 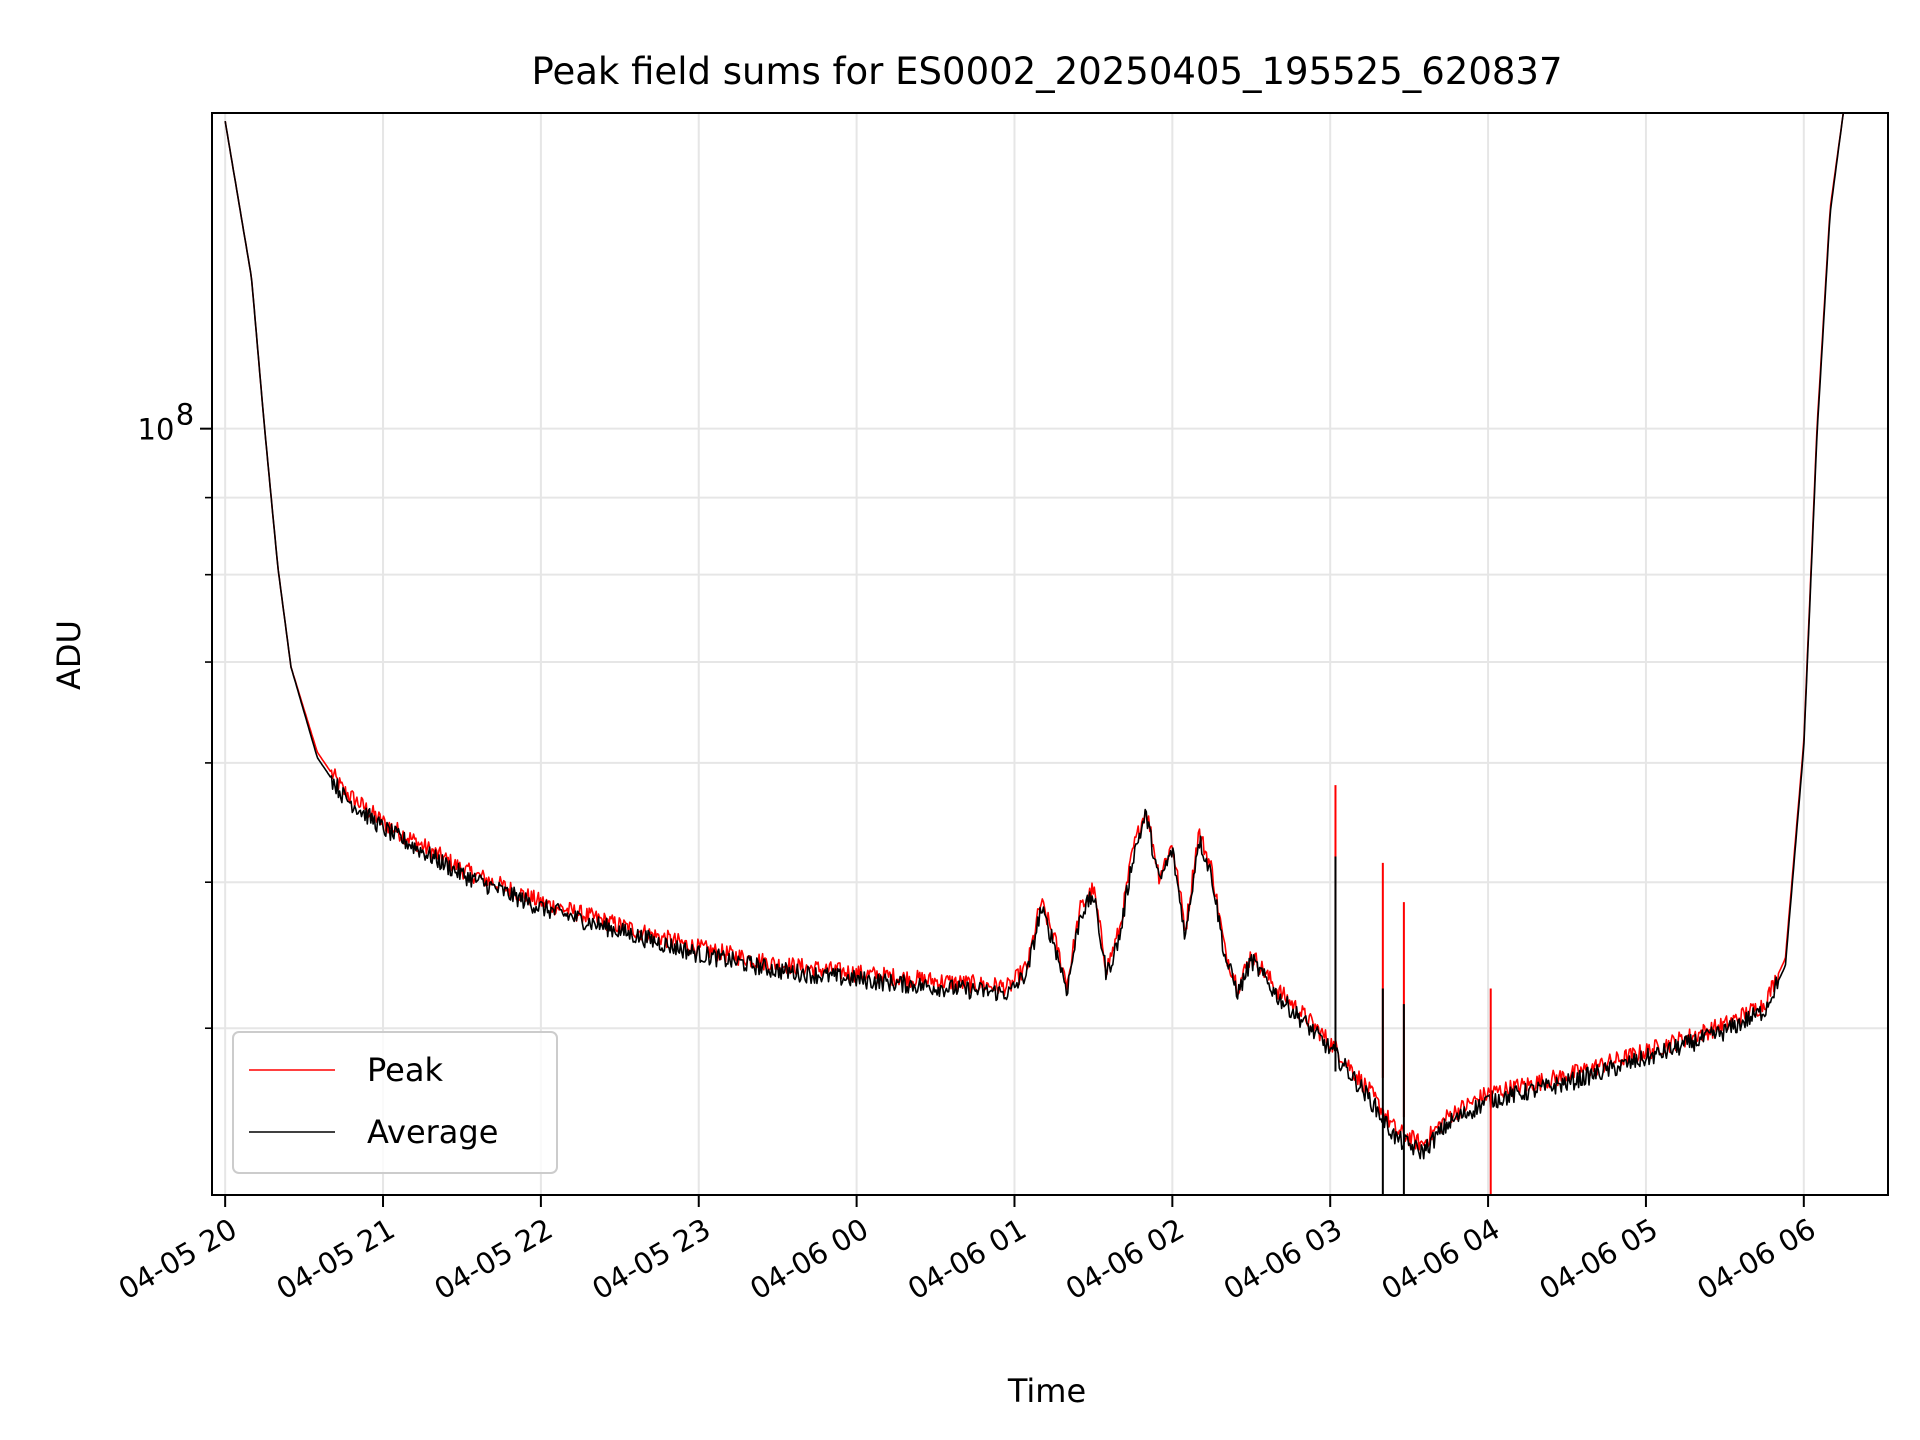 What do you see at coordinates (69, 655) in the screenshot?
I see `y-axis-label: ADU` at bounding box center [69, 655].